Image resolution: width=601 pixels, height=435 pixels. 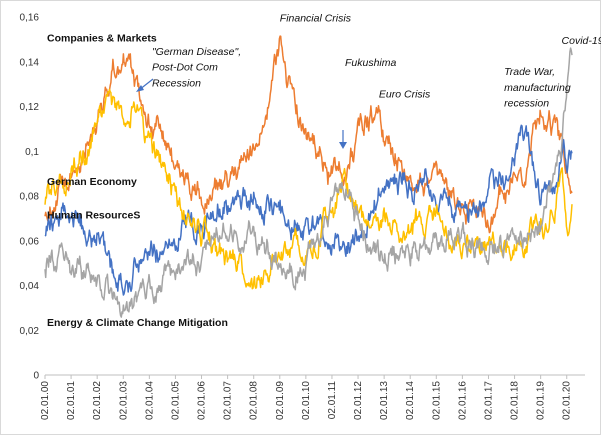 I want to click on x-tick-label: 02.01.19, so click(x=541, y=400).